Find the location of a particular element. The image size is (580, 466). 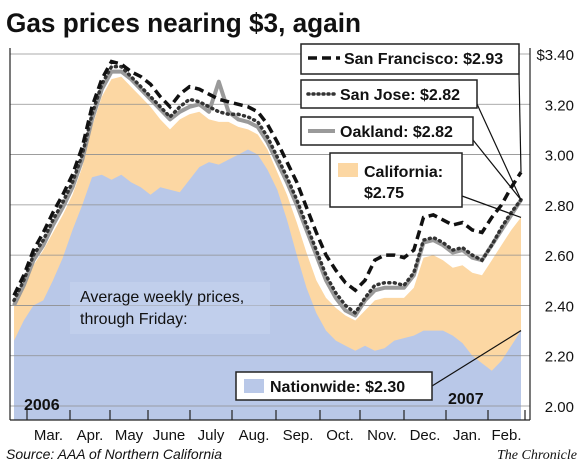

x-tick-label: Apr. is located at coordinates (90, 435).